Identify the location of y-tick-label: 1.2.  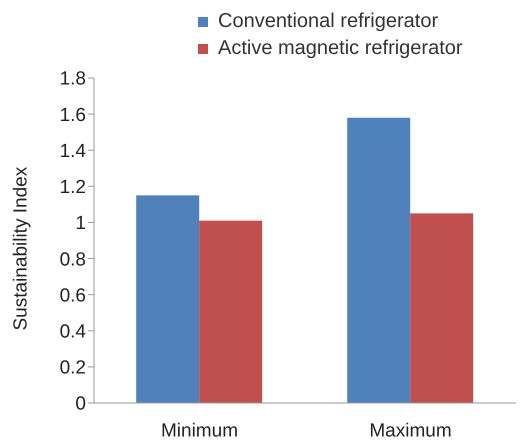
(73, 187).